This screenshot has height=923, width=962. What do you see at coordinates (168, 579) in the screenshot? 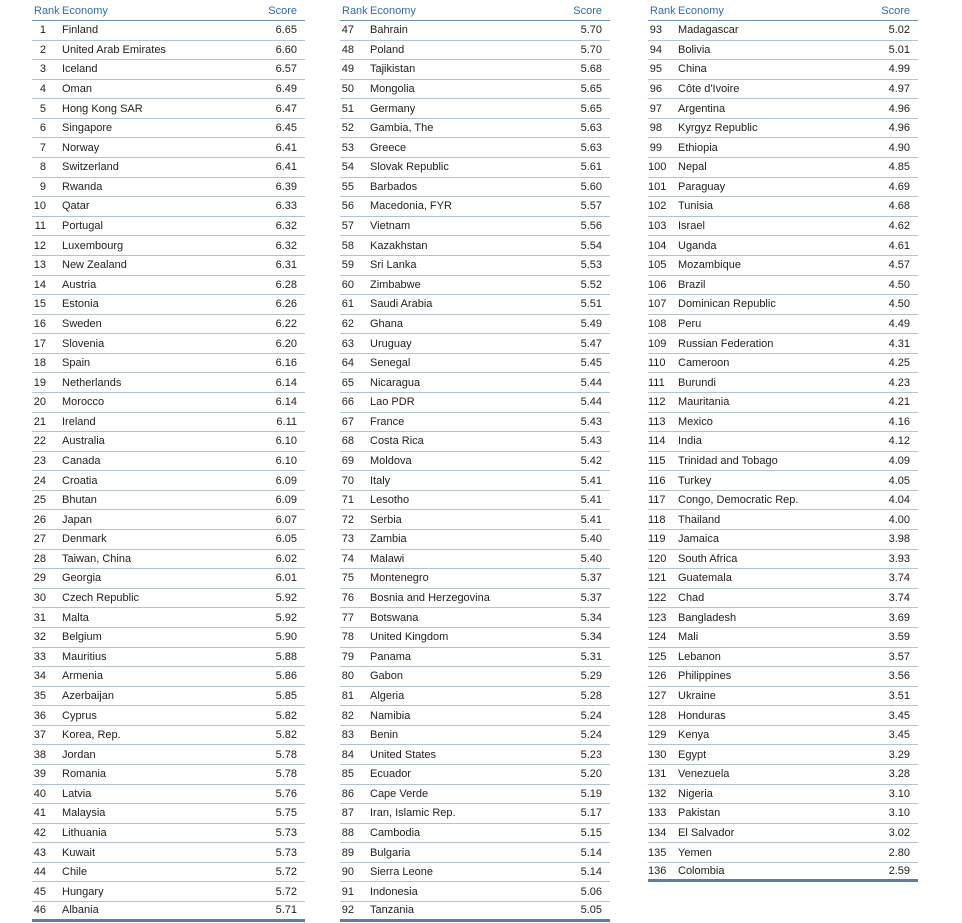
I see `table-row: 29 Georgia 6.01` at bounding box center [168, 579].